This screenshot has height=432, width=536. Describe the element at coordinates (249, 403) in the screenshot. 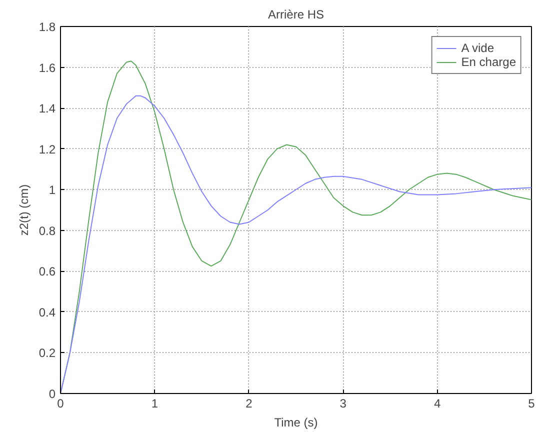

I see `x-tick-label: 2` at that location.